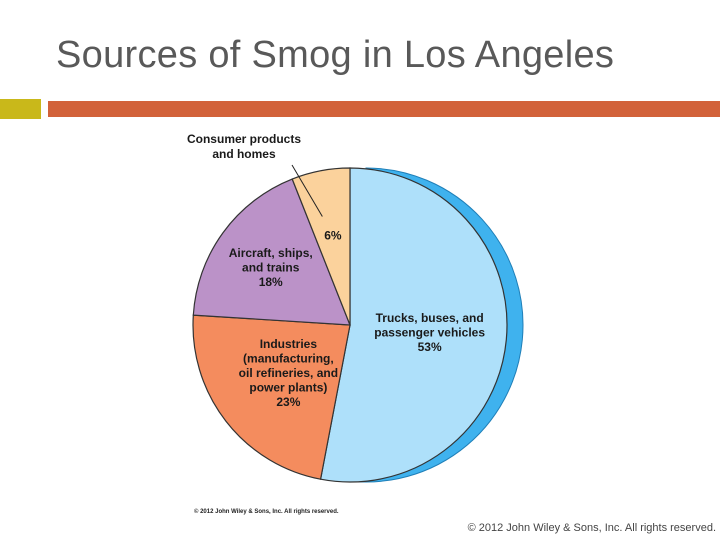  Describe the element at coordinates (288, 358) in the screenshot. I see `slice-label: (manufacturing,` at that location.